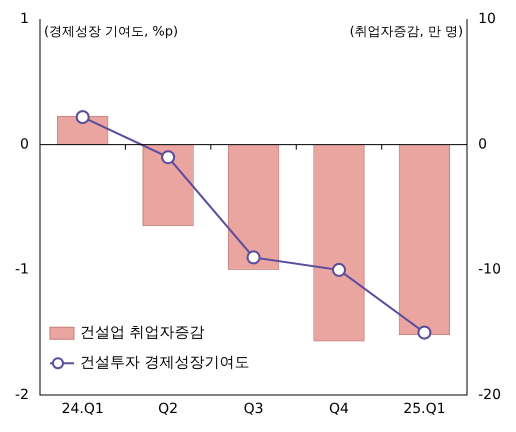 This screenshot has height=432, width=516. Describe the element at coordinates (487, 19) in the screenshot. I see `y2-tick-label: 10` at that location.